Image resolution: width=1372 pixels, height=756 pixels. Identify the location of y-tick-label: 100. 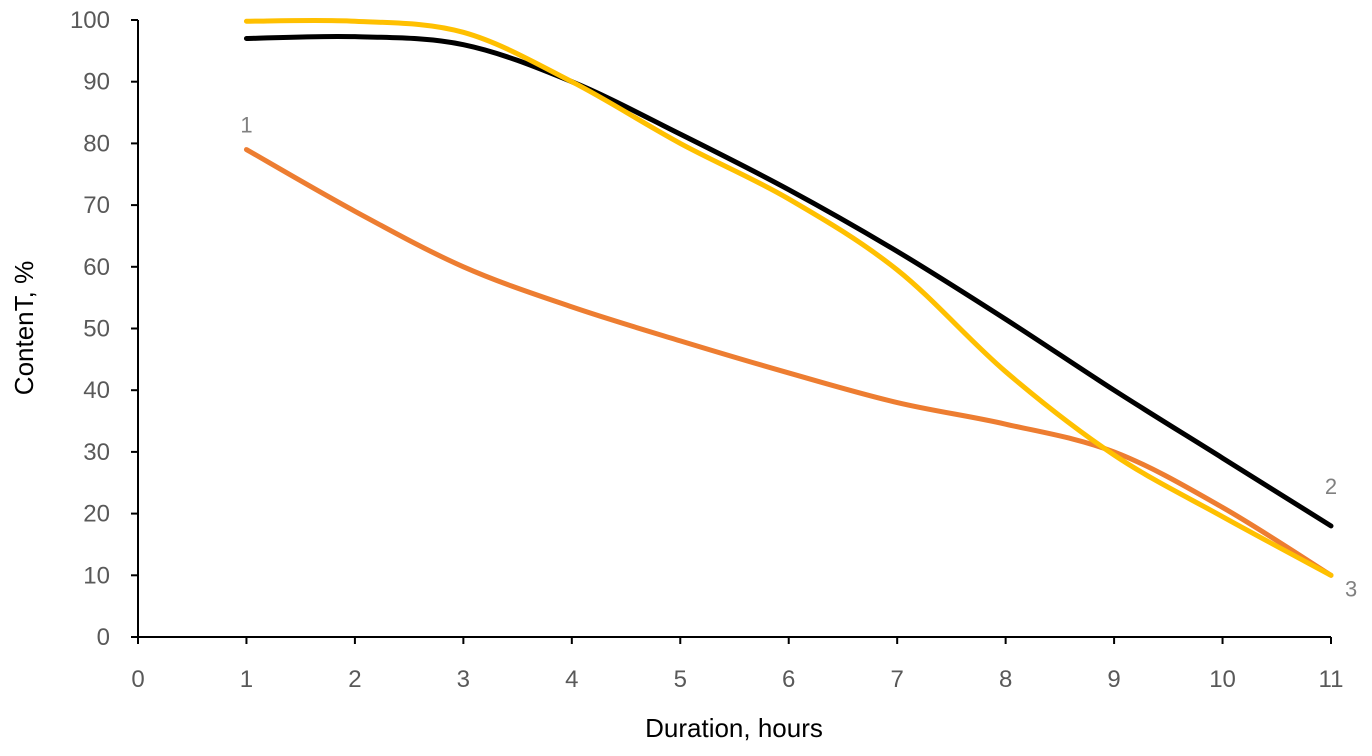
(90, 20).